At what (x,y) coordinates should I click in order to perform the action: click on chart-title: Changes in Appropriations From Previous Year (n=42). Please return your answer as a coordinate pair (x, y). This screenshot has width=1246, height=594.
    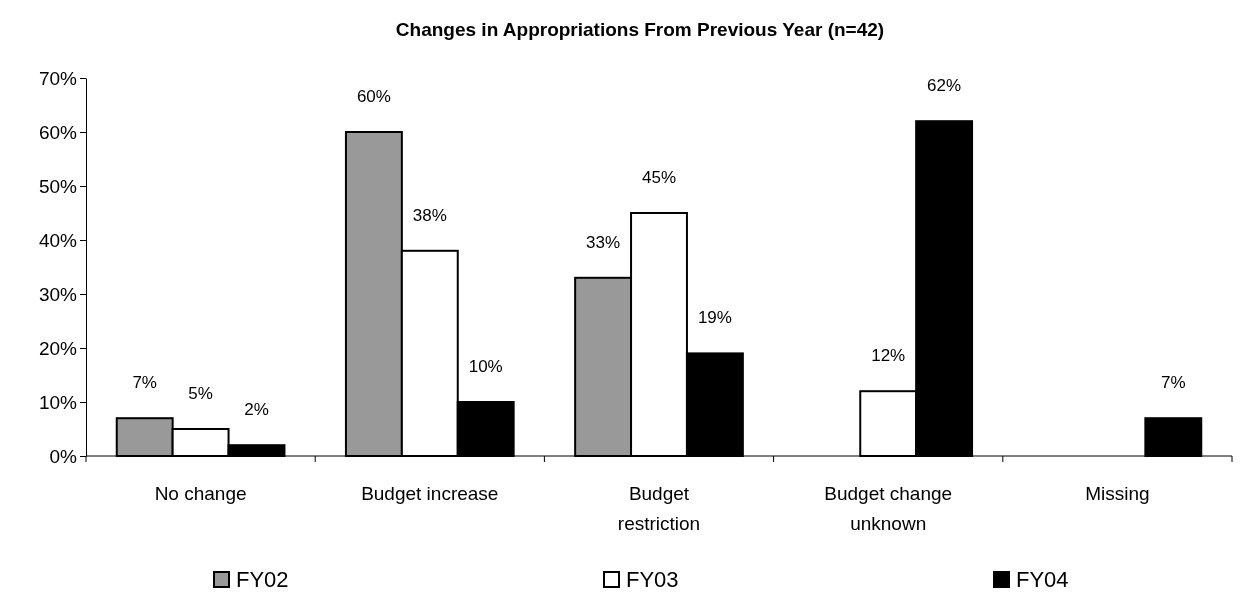
    Looking at the image, I should click on (640, 29).